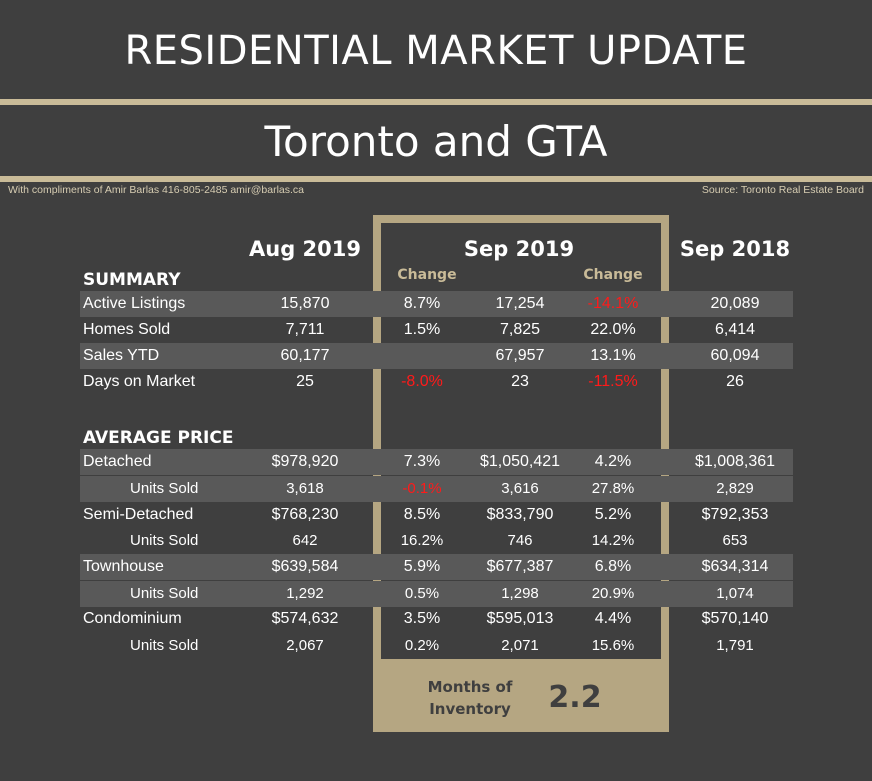 The image size is (872, 781). What do you see at coordinates (613, 566) in the screenshot?
I see `cell-chg2: 6.8%` at bounding box center [613, 566].